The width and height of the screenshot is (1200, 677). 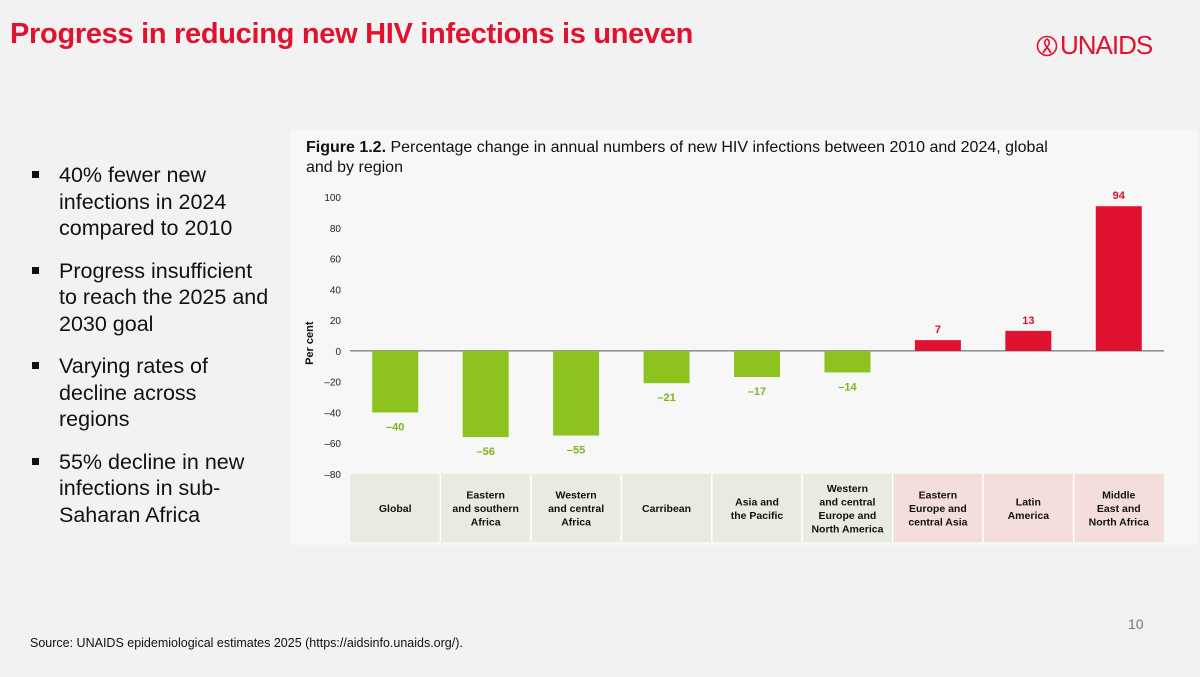 I want to click on value-label: –55, so click(x=576, y=451).